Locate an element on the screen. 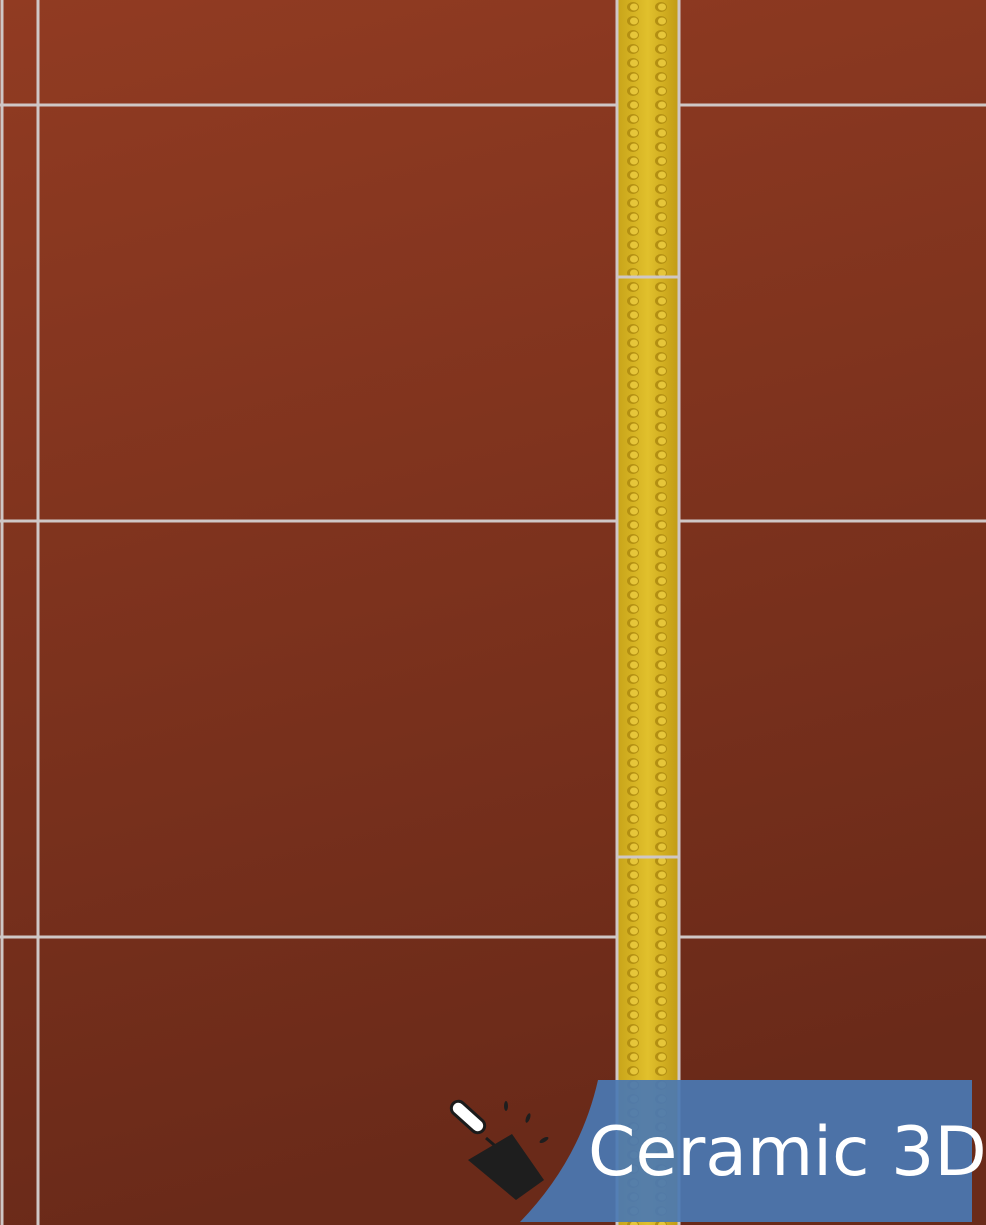  logo-text: Ceramic 3D is located at coordinates (787, 1152).